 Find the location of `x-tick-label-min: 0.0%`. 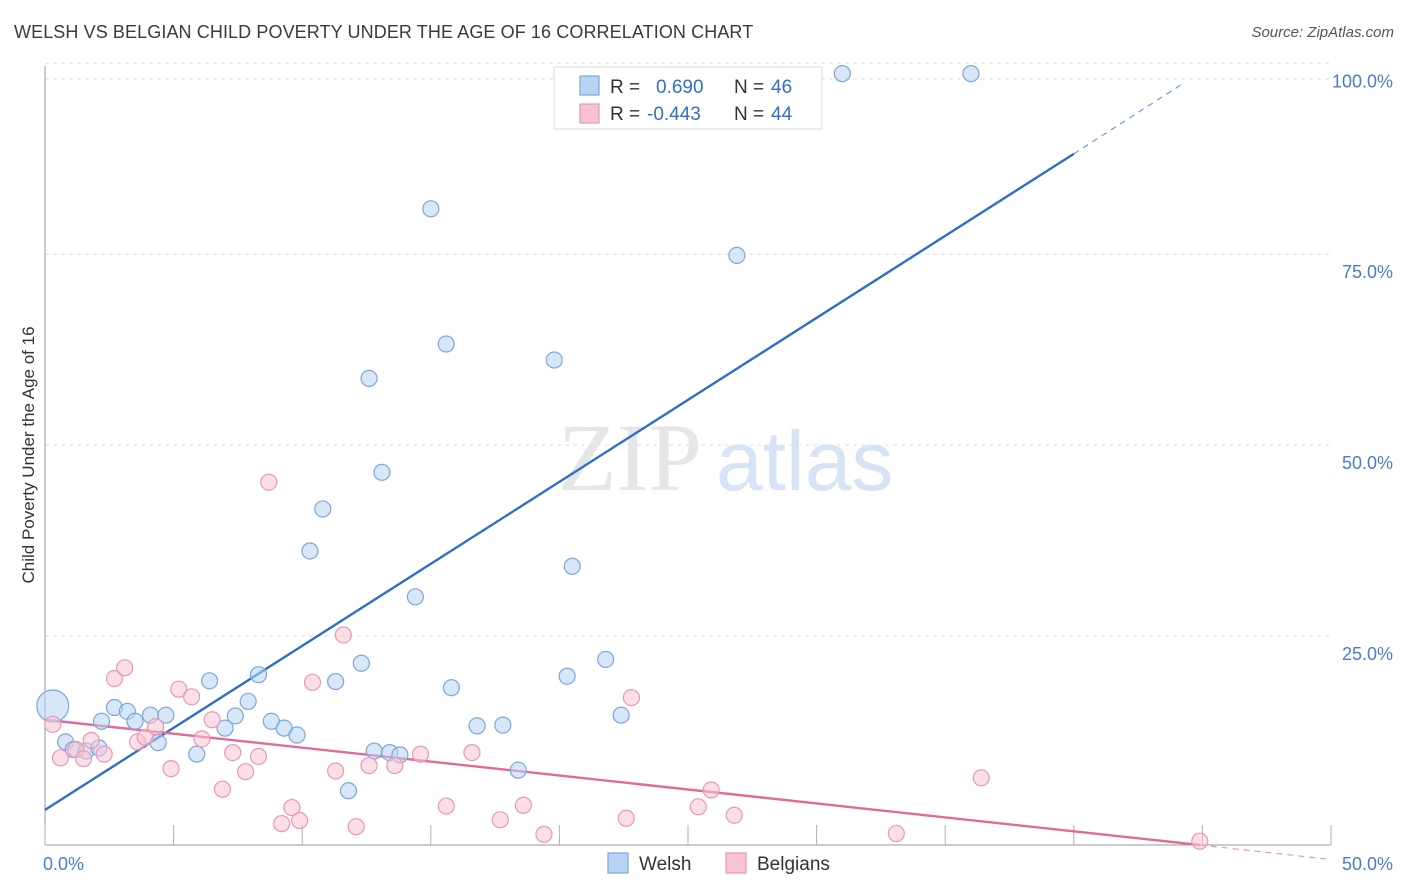

x-tick-label-min: 0.0% is located at coordinates (63, 864).